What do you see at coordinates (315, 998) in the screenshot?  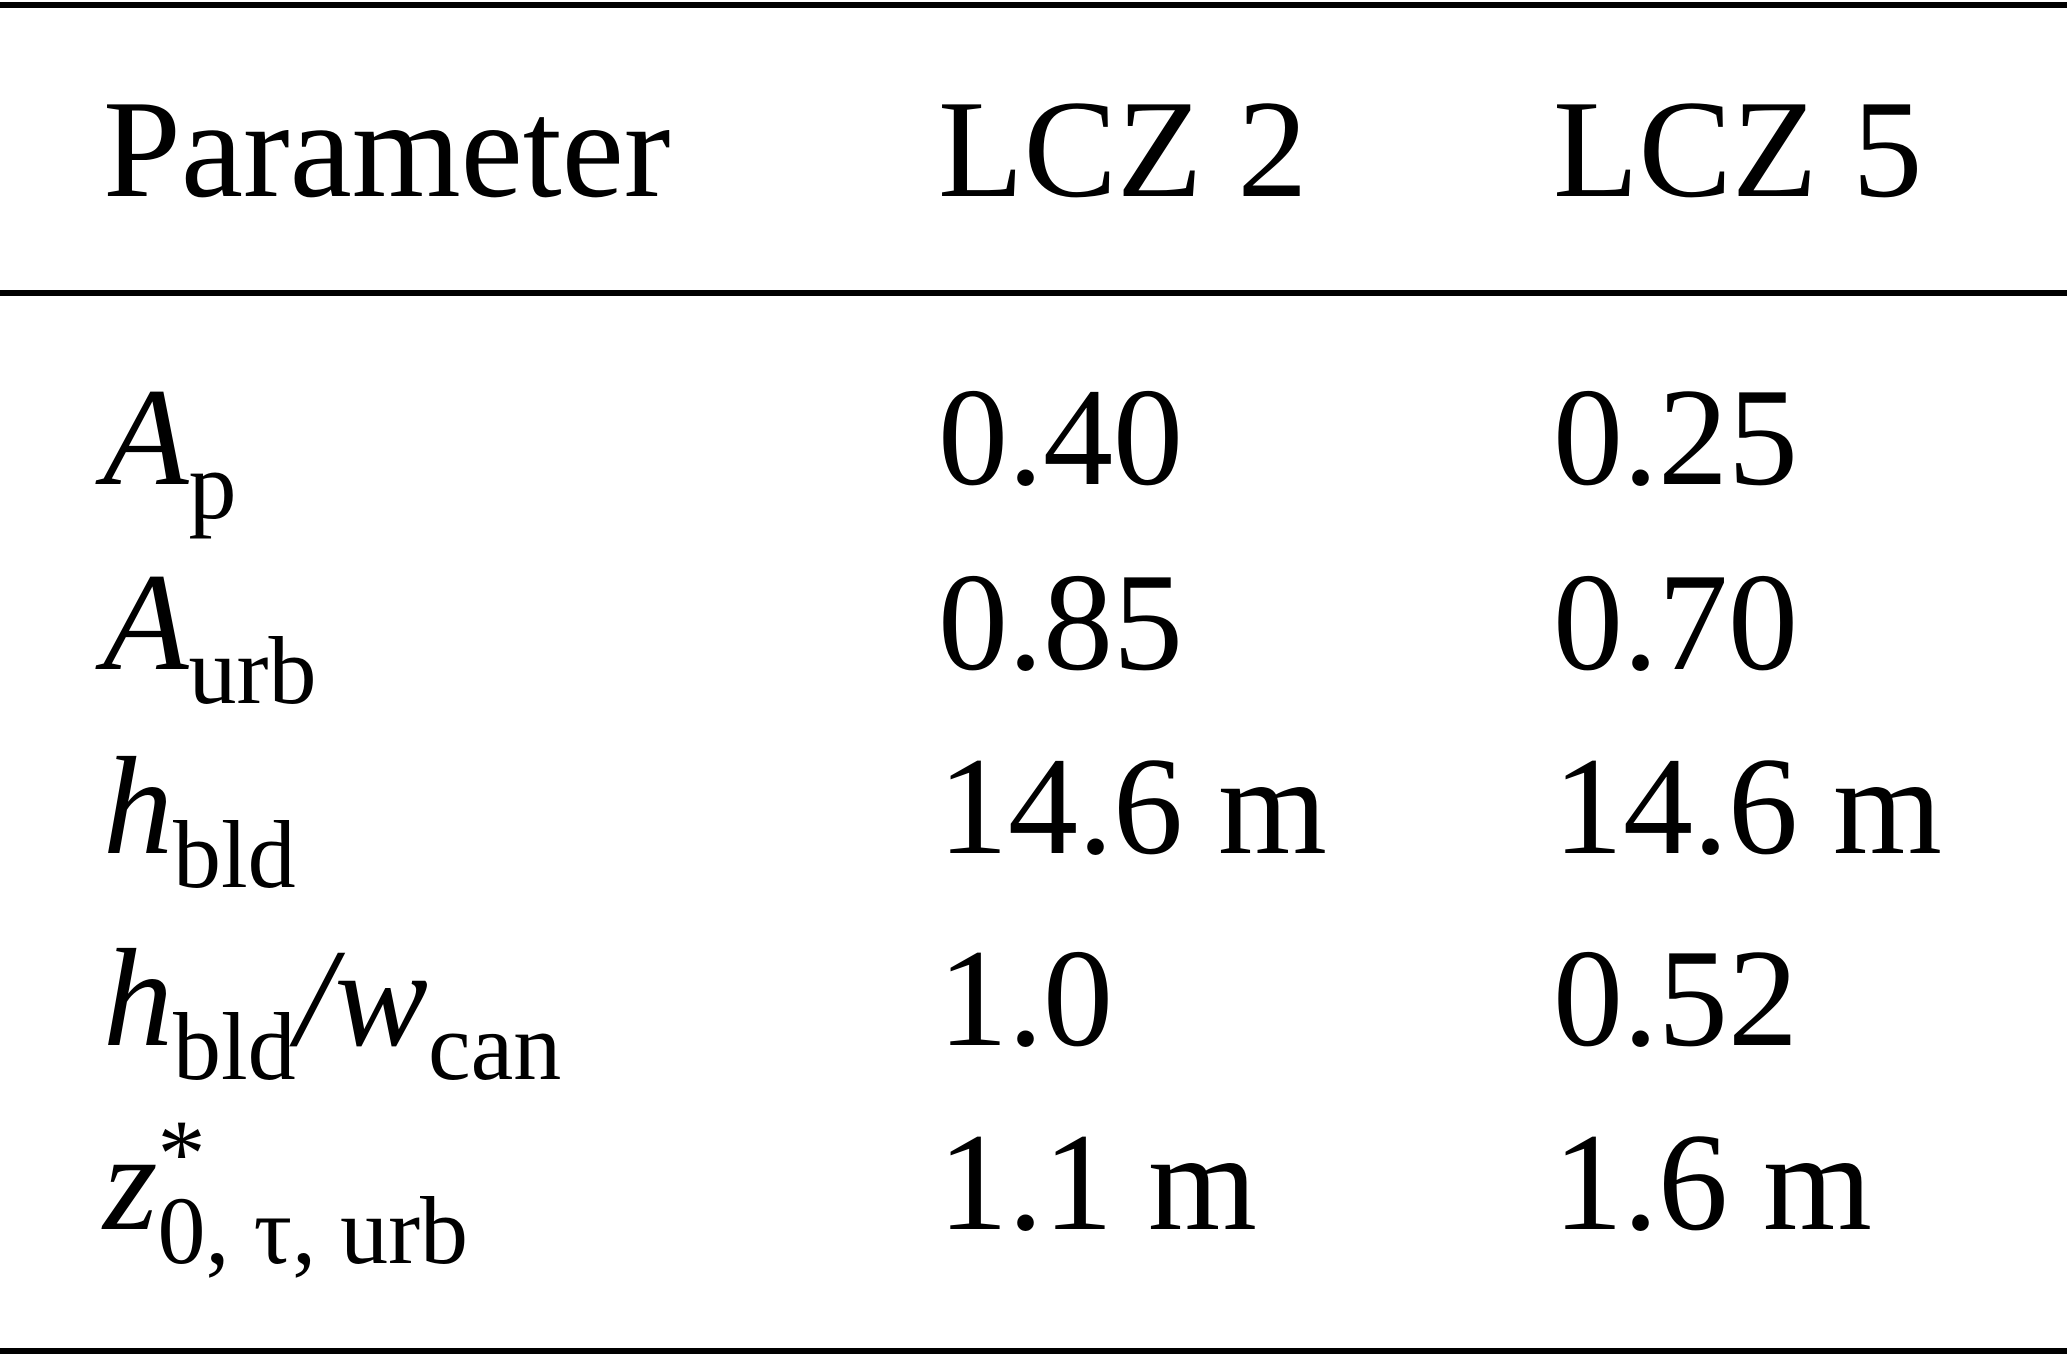 I see `symbol: /` at bounding box center [315, 998].